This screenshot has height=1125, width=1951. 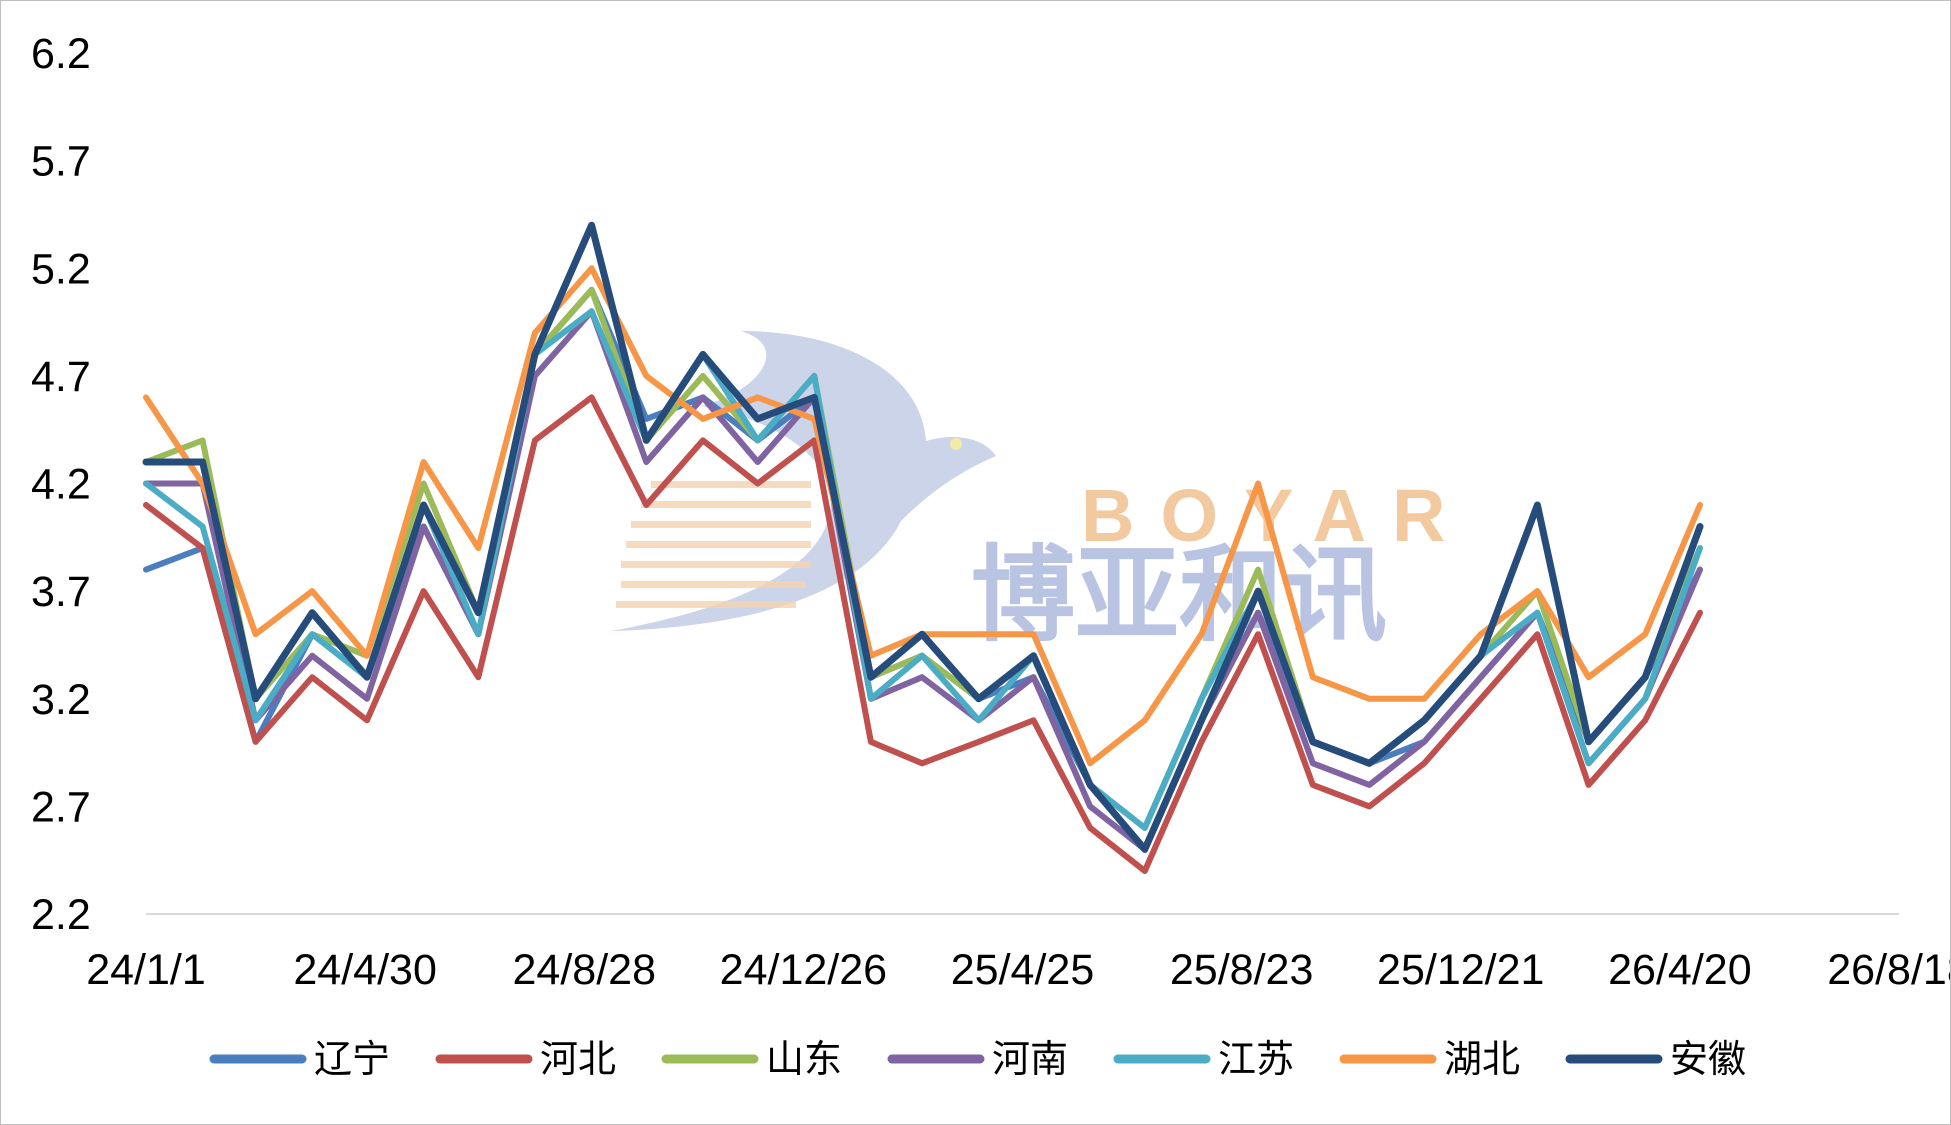 I want to click on legend-label: 河北, so click(x=578, y=1059).